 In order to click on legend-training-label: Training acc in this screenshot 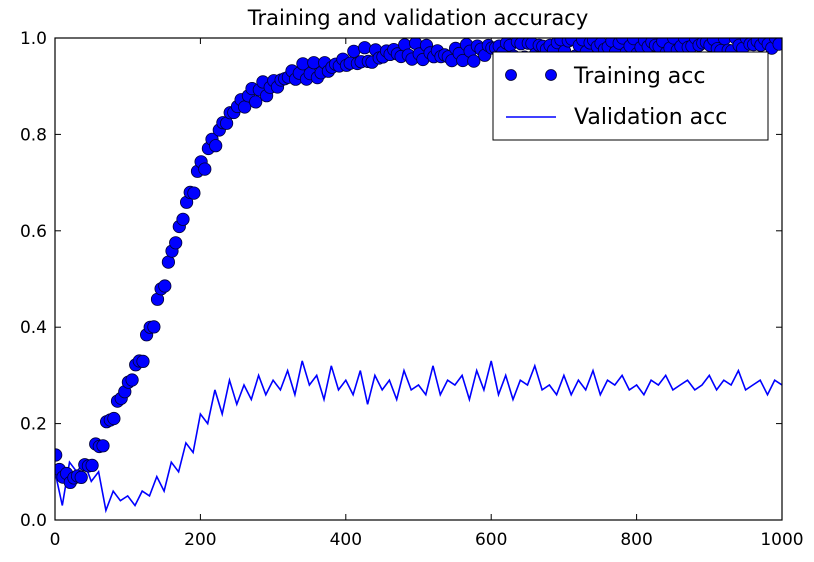, I will do `click(639, 76)`.